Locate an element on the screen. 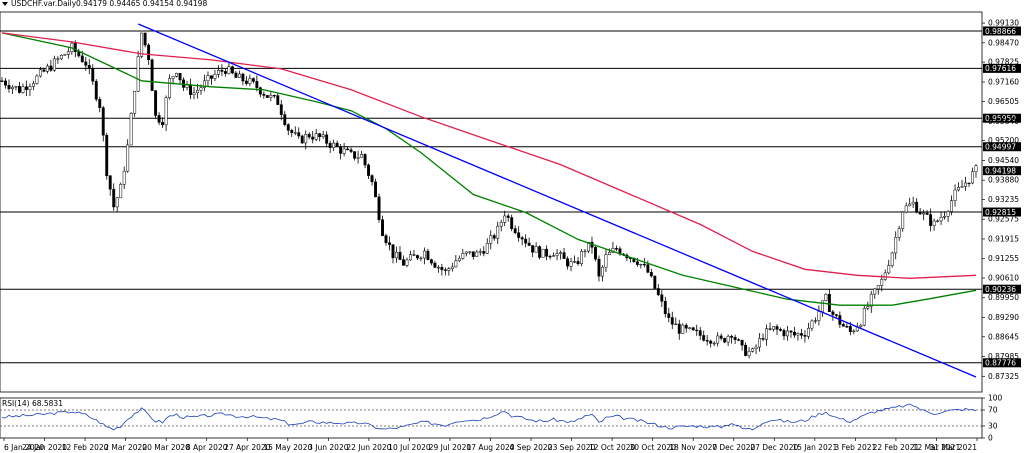  rsi-frame is located at coordinates (491, 418).